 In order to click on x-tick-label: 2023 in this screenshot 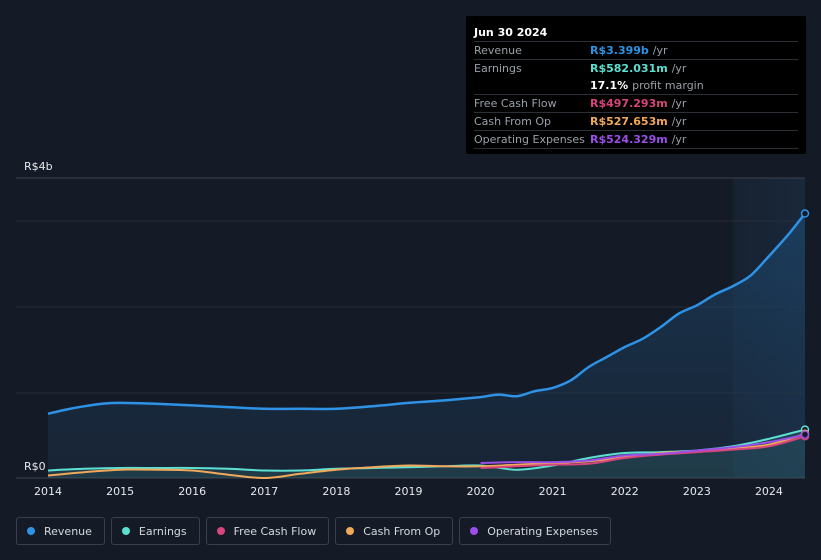, I will do `click(697, 491)`.